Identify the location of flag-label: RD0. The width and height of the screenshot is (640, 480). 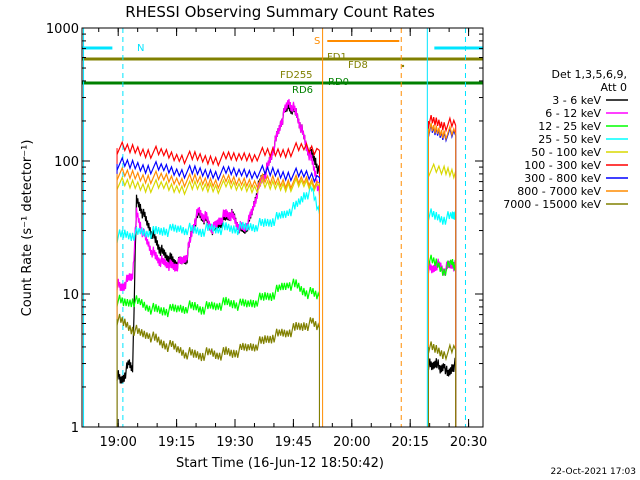
(338, 82).